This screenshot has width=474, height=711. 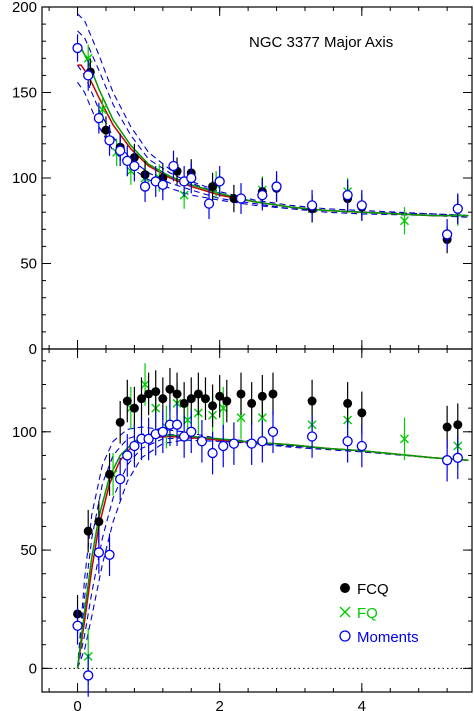 I want to click on figure-title: NGC 3377 Major Axis, so click(x=321, y=42).